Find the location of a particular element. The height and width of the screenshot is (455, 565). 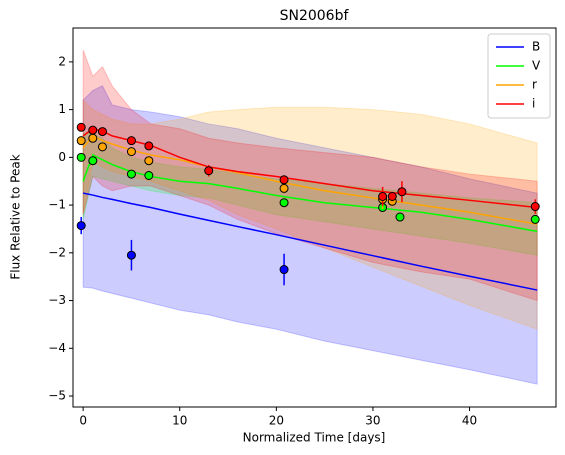

x-tick-label: 10 is located at coordinates (179, 421).